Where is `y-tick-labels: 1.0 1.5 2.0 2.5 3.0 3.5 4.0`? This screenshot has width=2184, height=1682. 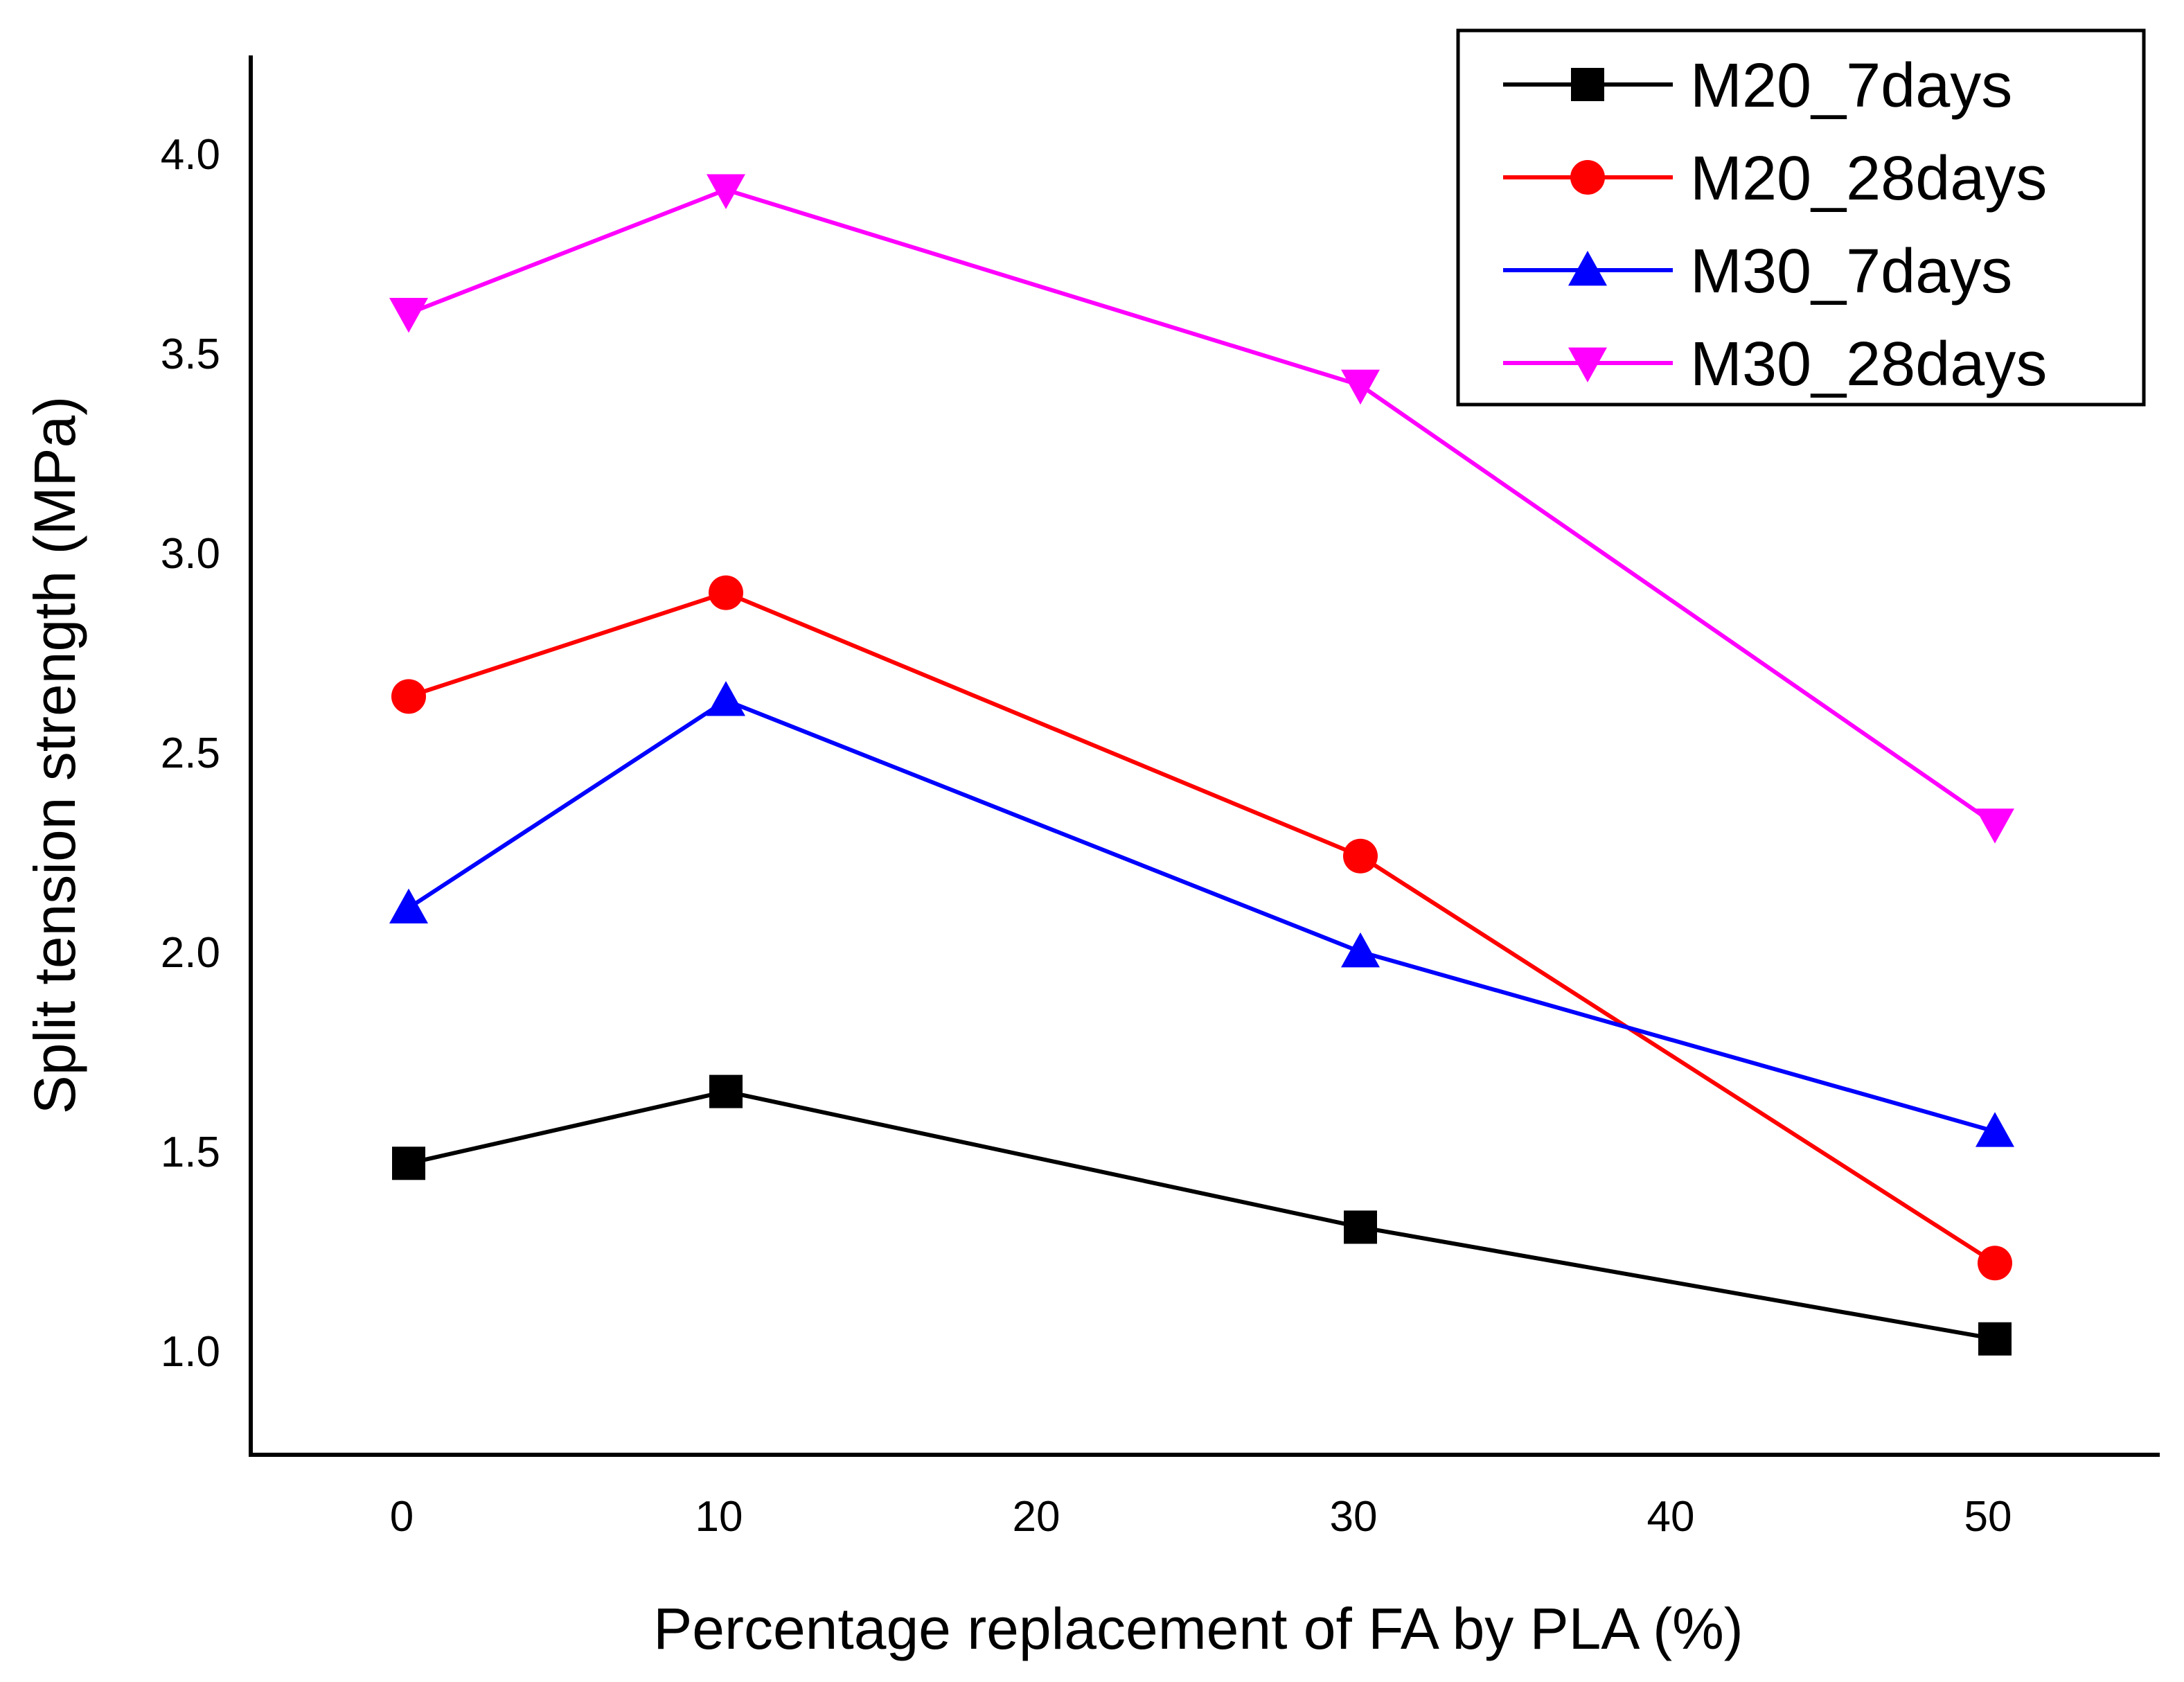 y-tick-labels: 1.0 1.5 2.0 2.5 3.0 3.5 4.0 is located at coordinates (190, 753).